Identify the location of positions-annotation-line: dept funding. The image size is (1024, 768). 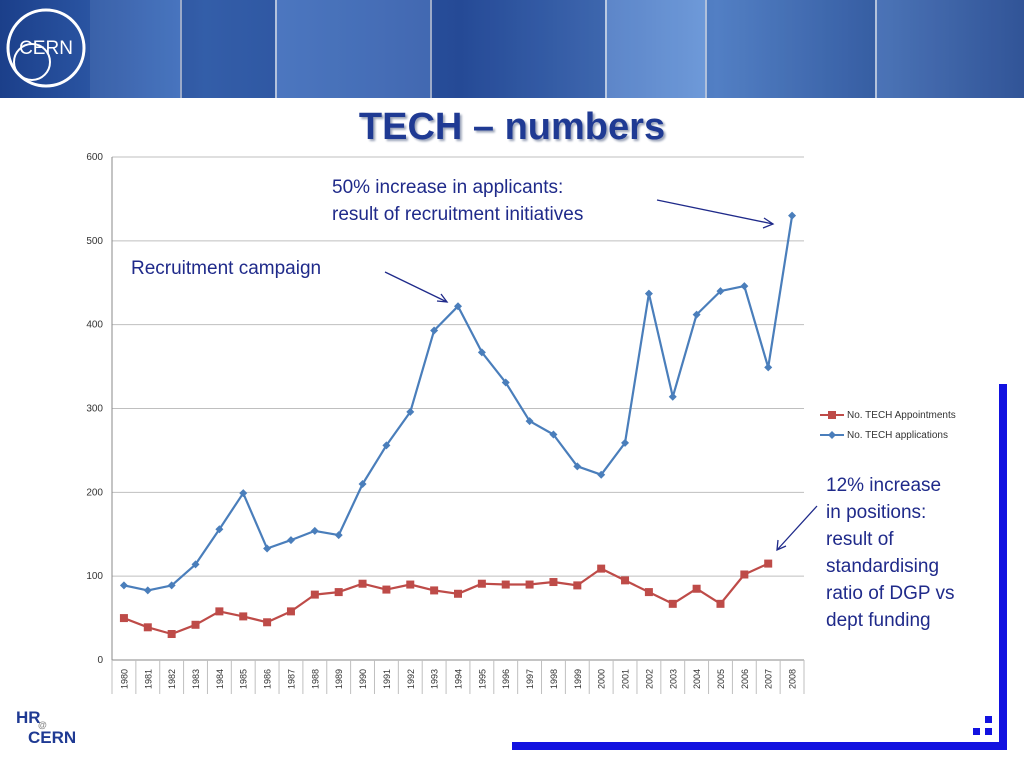
(878, 620).